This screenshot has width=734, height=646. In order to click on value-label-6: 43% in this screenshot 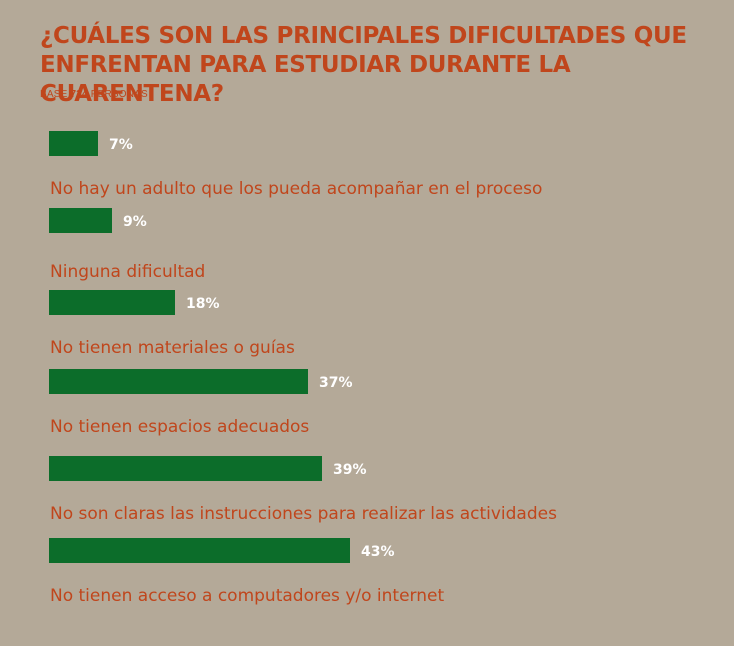, I will do `click(378, 552)`.